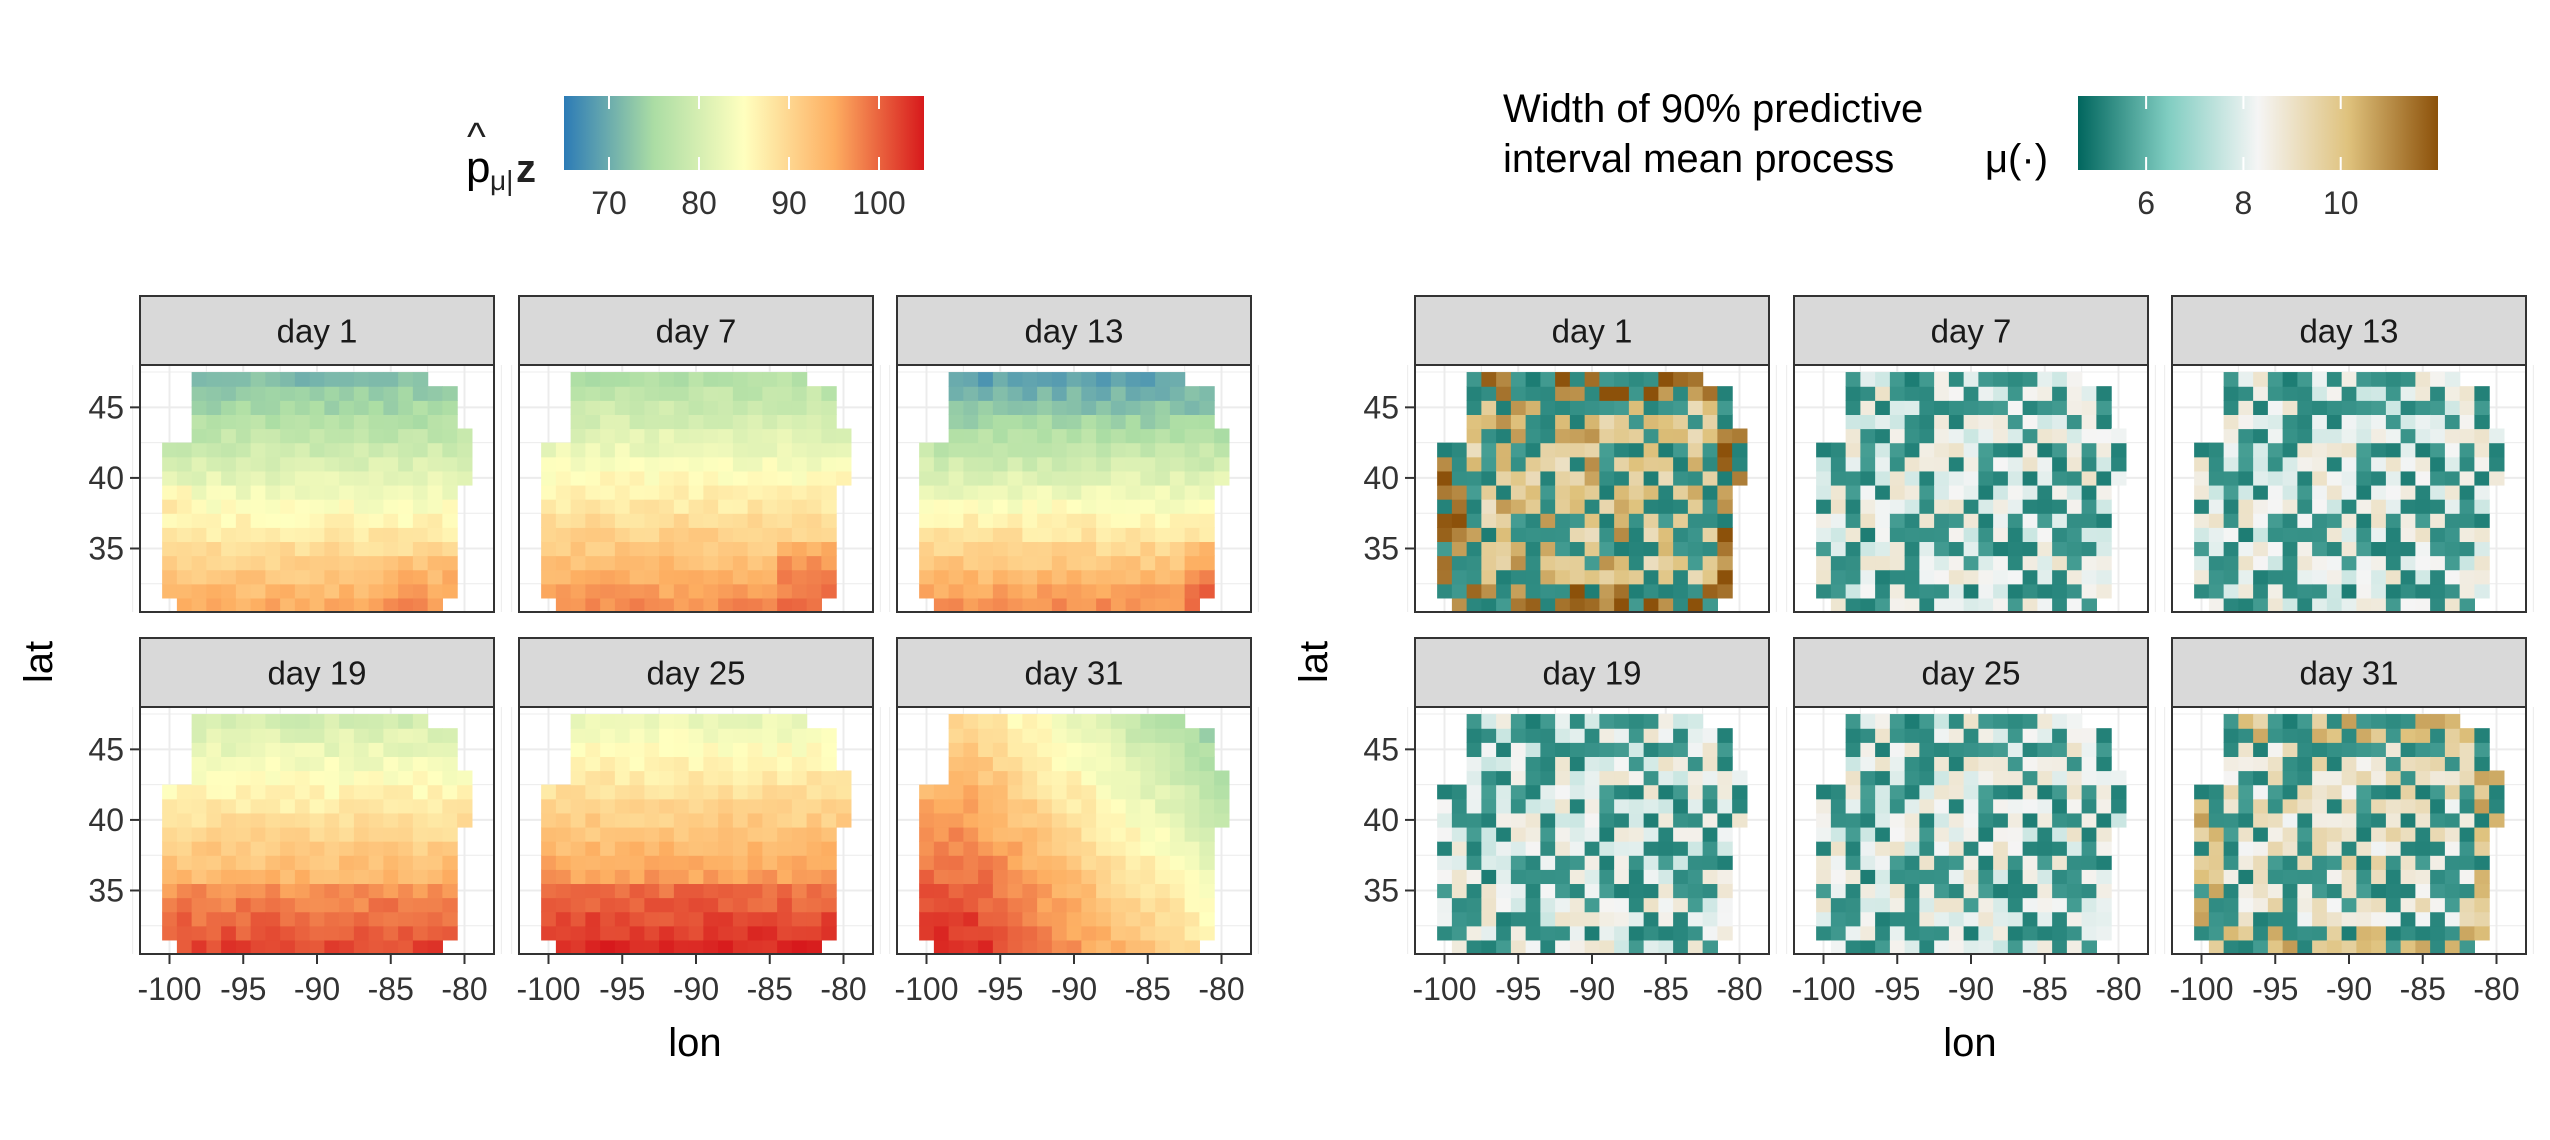 Image resolution: width=2550 pixels, height=1140 pixels. Describe the element at coordinates (317, 330) in the screenshot. I see `facet-strip` at that location.